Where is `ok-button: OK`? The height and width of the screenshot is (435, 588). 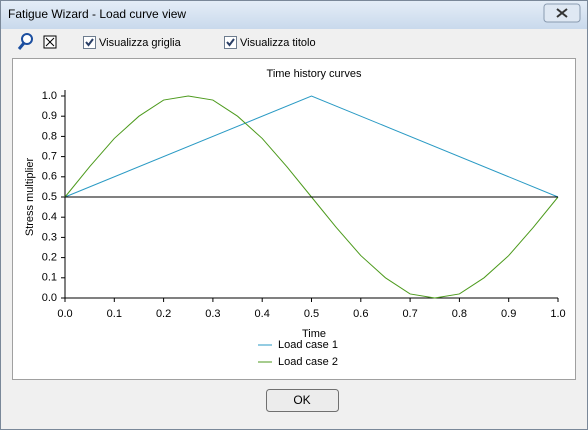
ok-button: OK is located at coordinates (302, 400).